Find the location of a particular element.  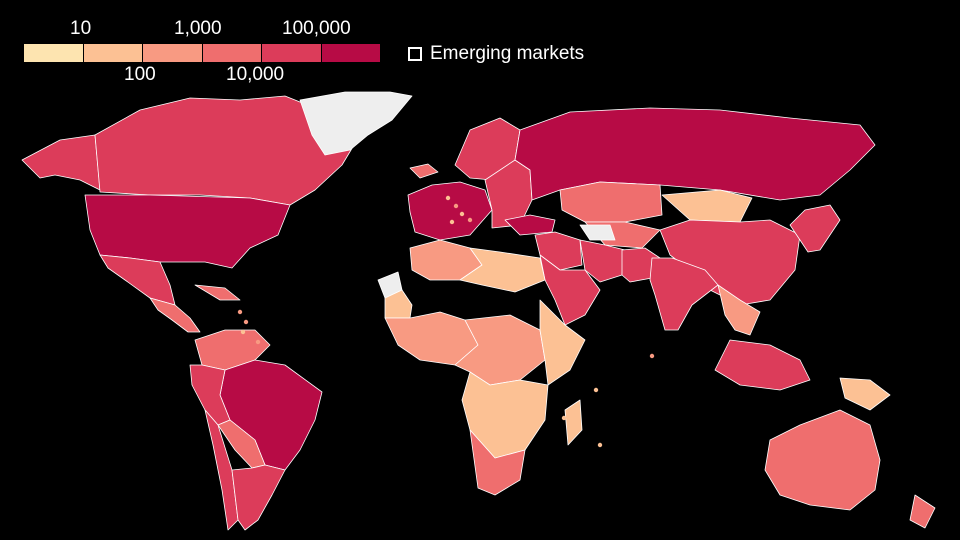

region-caribbean is located at coordinates (217, 292).